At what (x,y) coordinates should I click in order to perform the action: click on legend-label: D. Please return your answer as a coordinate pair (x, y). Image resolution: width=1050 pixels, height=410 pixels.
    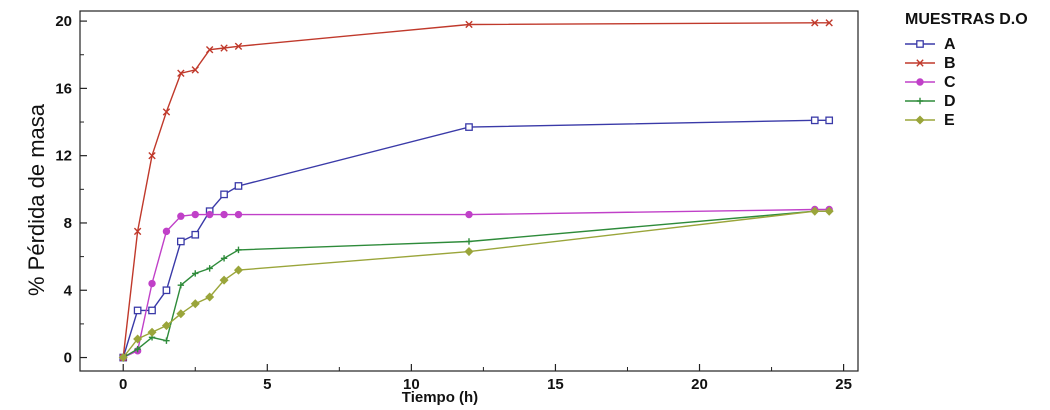
    Looking at the image, I should click on (950, 101).